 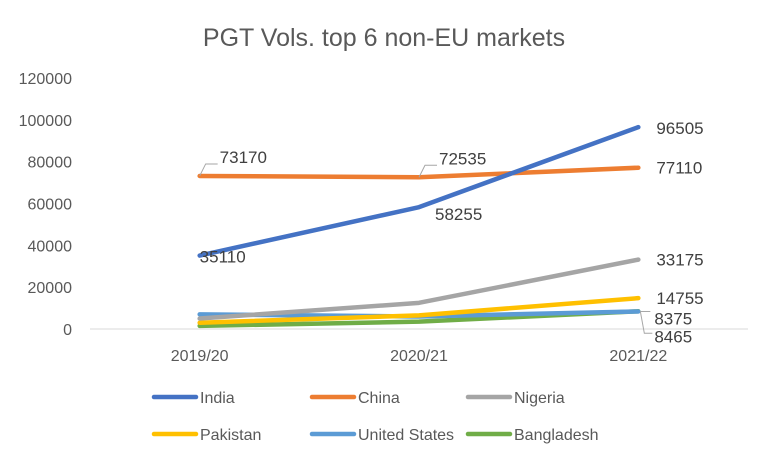 What do you see at coordinates (419, 356) in the screenshot?
I see `x-tick-label: 2020/21` at bounding box center [419, 356].